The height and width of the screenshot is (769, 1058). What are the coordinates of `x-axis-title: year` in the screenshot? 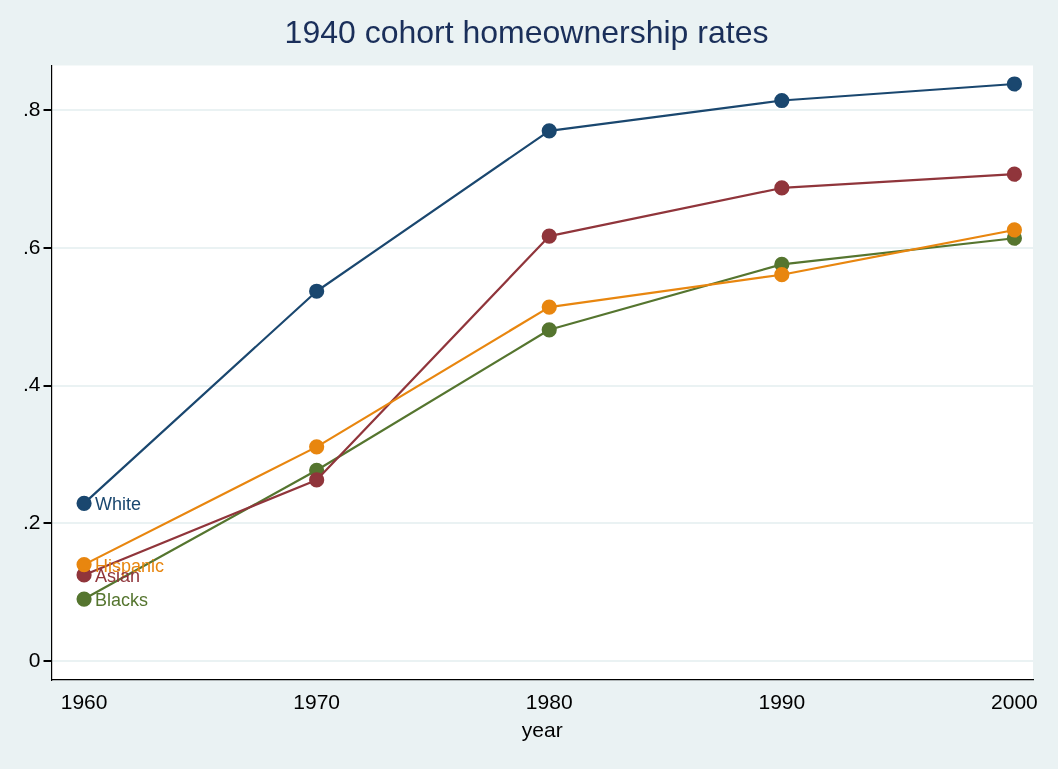 It's located at (542, 730).